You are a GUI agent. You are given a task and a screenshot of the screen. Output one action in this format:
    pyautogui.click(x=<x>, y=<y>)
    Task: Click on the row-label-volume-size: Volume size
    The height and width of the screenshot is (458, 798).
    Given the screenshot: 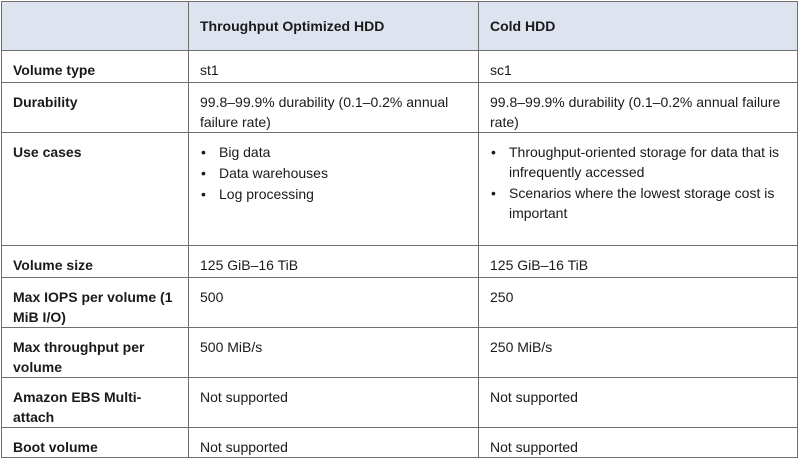 What is the action you would take?
    pyautogui.click(x=95, y=261)
    